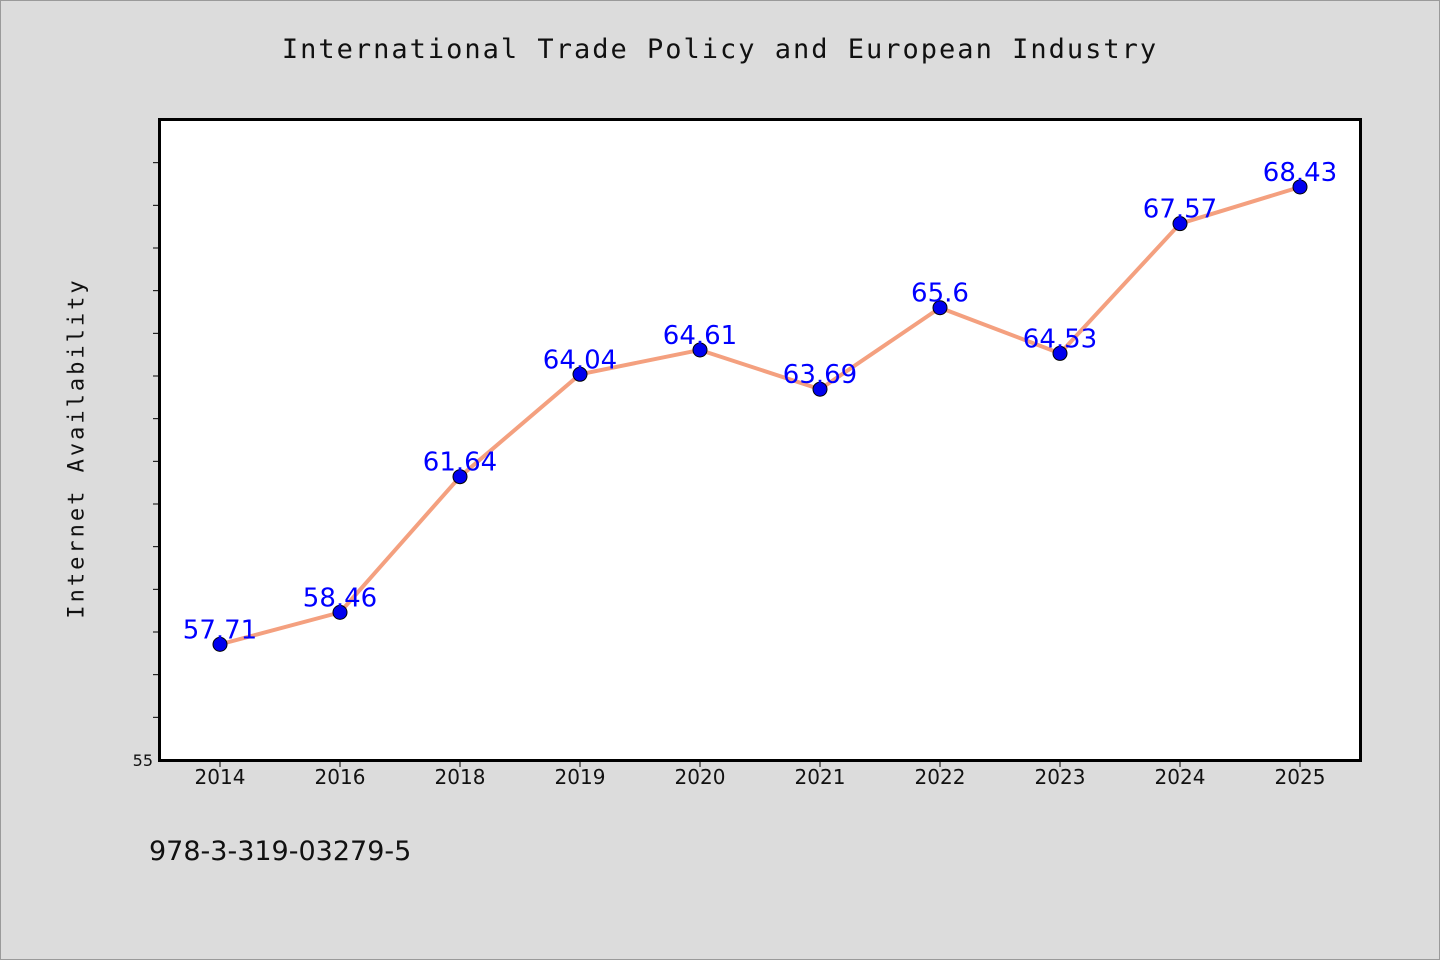 The image size is (1440, 960). Describe the element at coordinates (580, 360) in the screenshot. I see `data-label: 64.04` at that location.